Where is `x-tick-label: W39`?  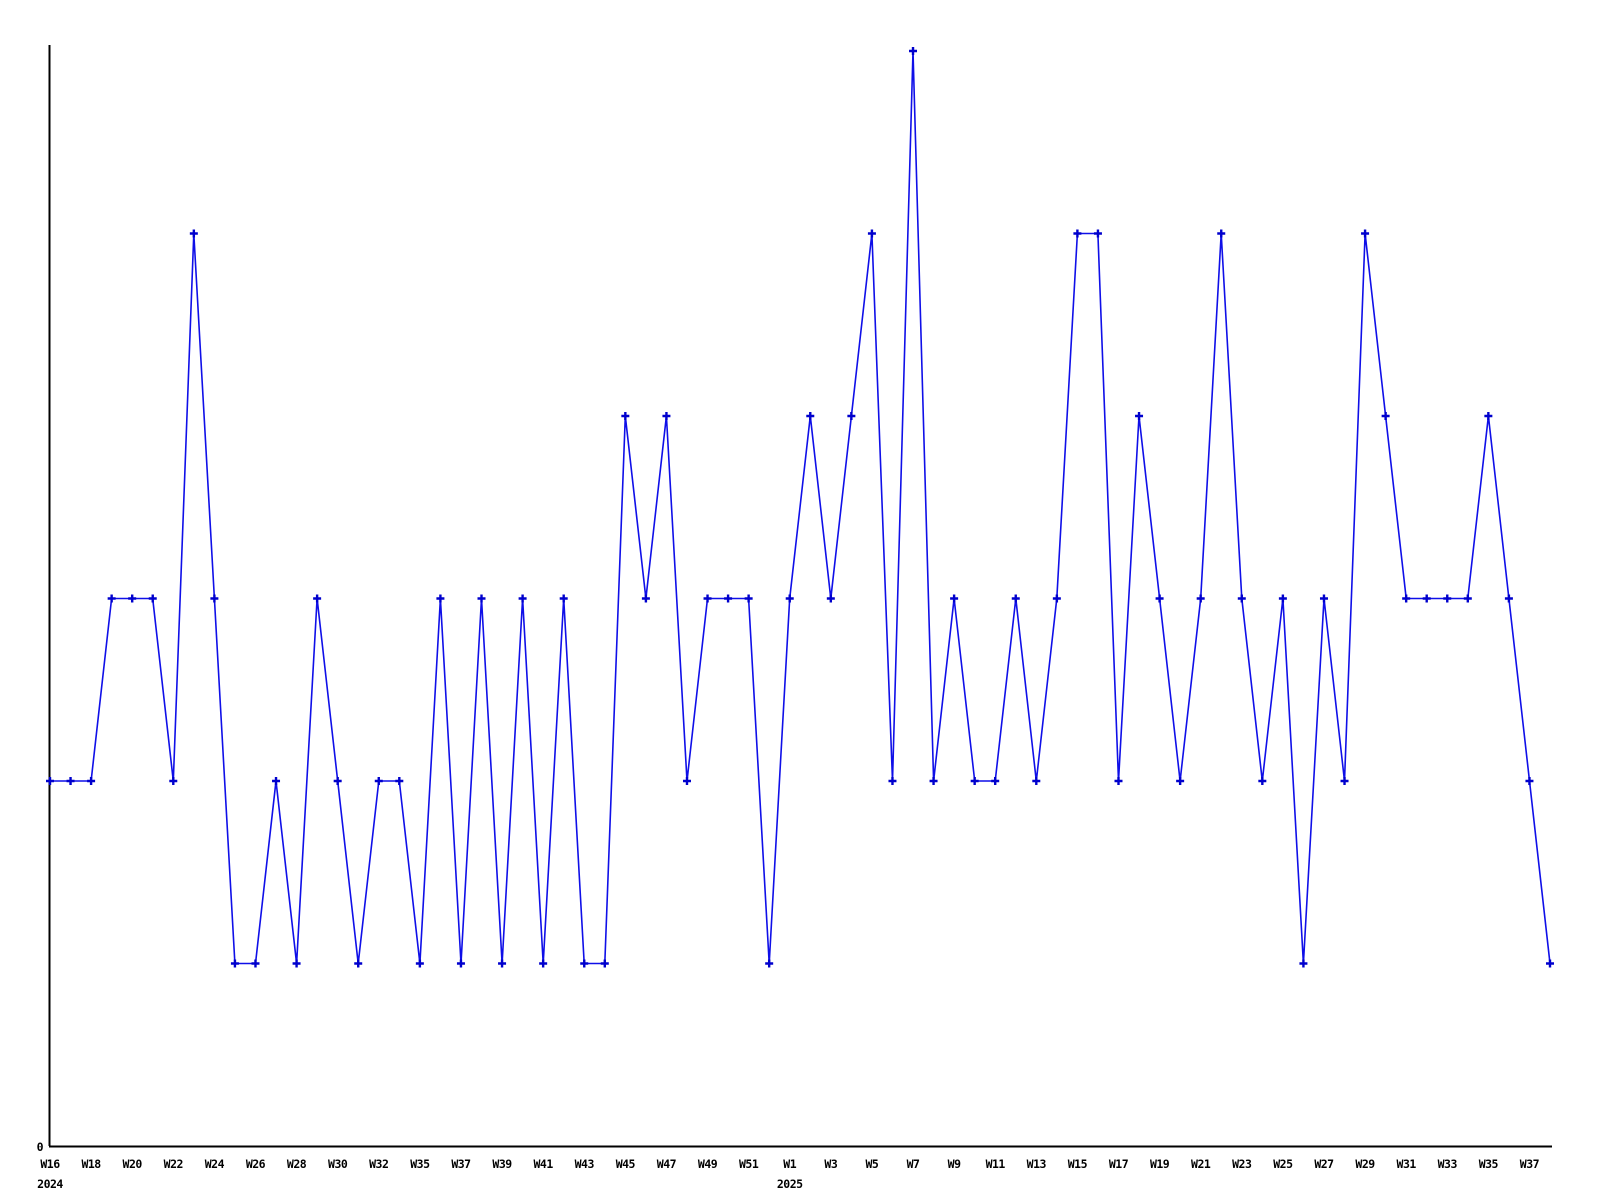 x-tick-label: W39 is located at coordinates (502, 1164).